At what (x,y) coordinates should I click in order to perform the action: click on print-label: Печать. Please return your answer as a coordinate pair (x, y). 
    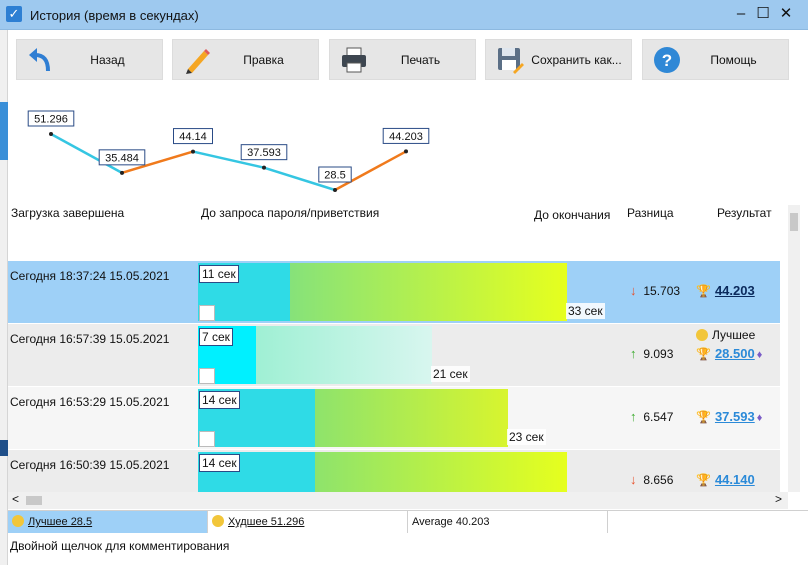
    Looking at the image, I should click on (420, 60).